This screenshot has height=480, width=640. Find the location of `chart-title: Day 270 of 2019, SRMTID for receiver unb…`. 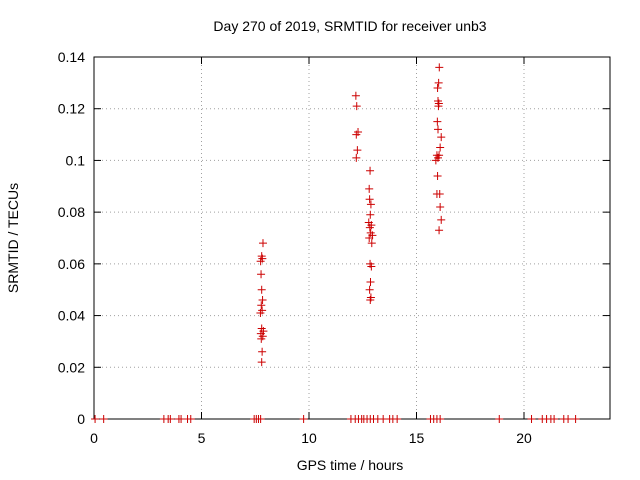

chart-title: Day 270 of 2019, SRMTID for receiver unb… is located at coordinates (349, 26).